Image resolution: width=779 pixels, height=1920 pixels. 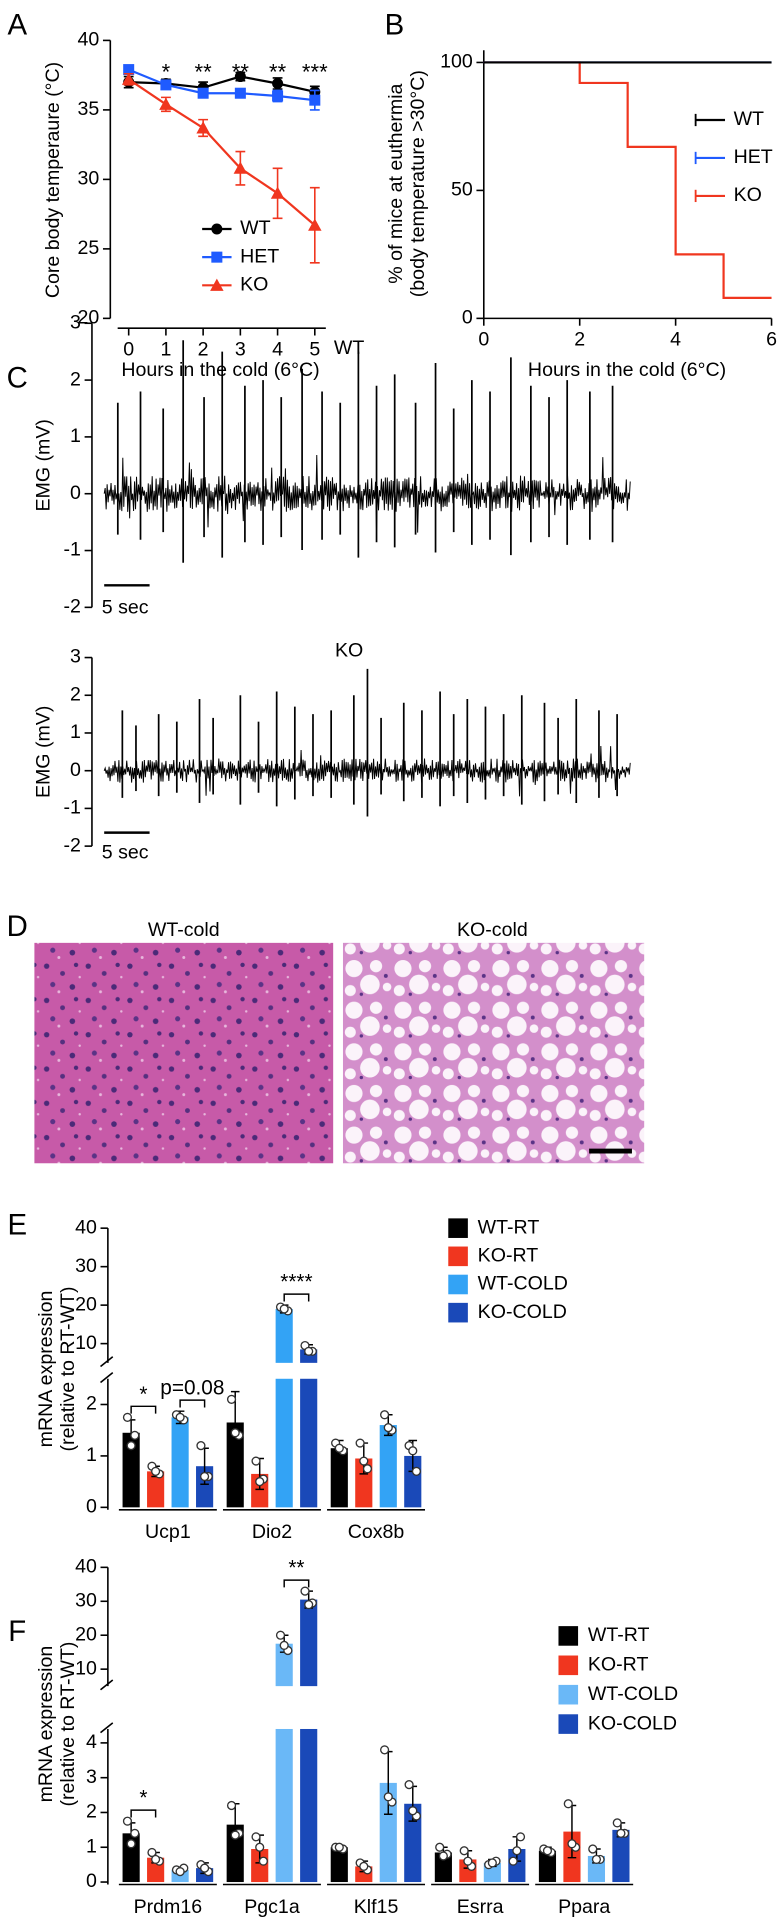 I want to click on panel-label: F, so click(x=17, y=1631).